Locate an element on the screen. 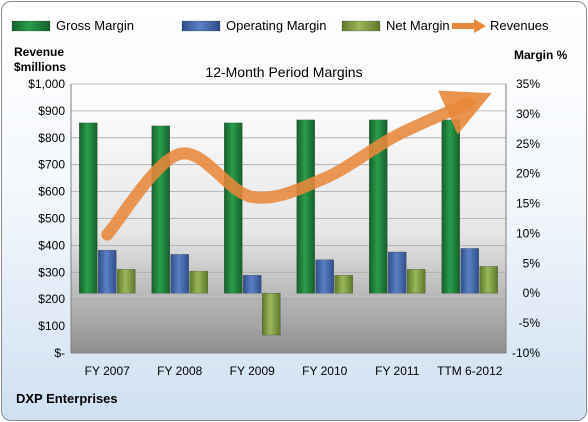  right-tick-label: 10% is located at coordinates (528, 233).